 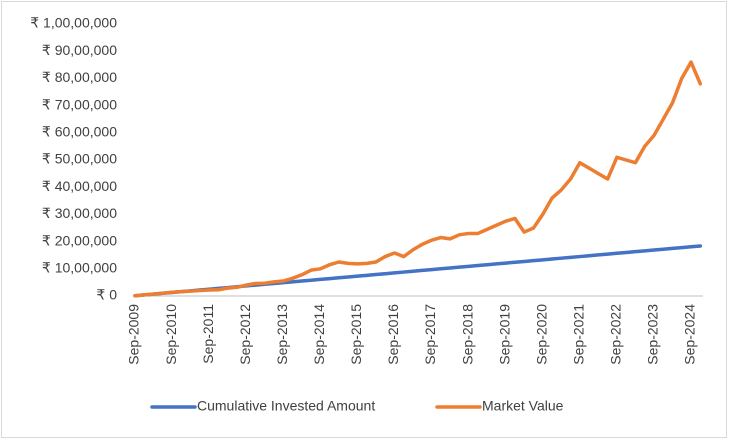 I want to click on y-tick-label: ₹ 80,00,000, so click(x=79, y=77).